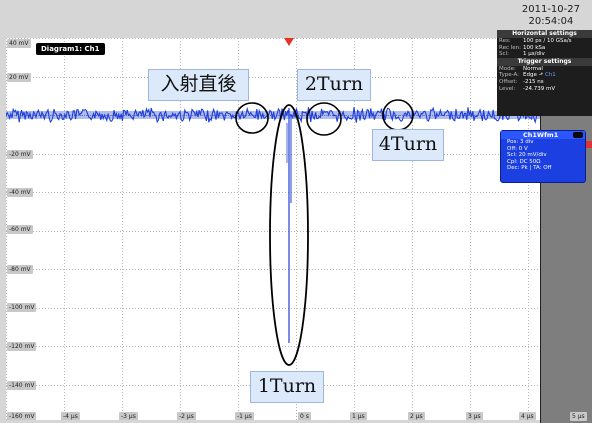  I want to click on channel-title: Ch1Wfm1, so click(541, 135).